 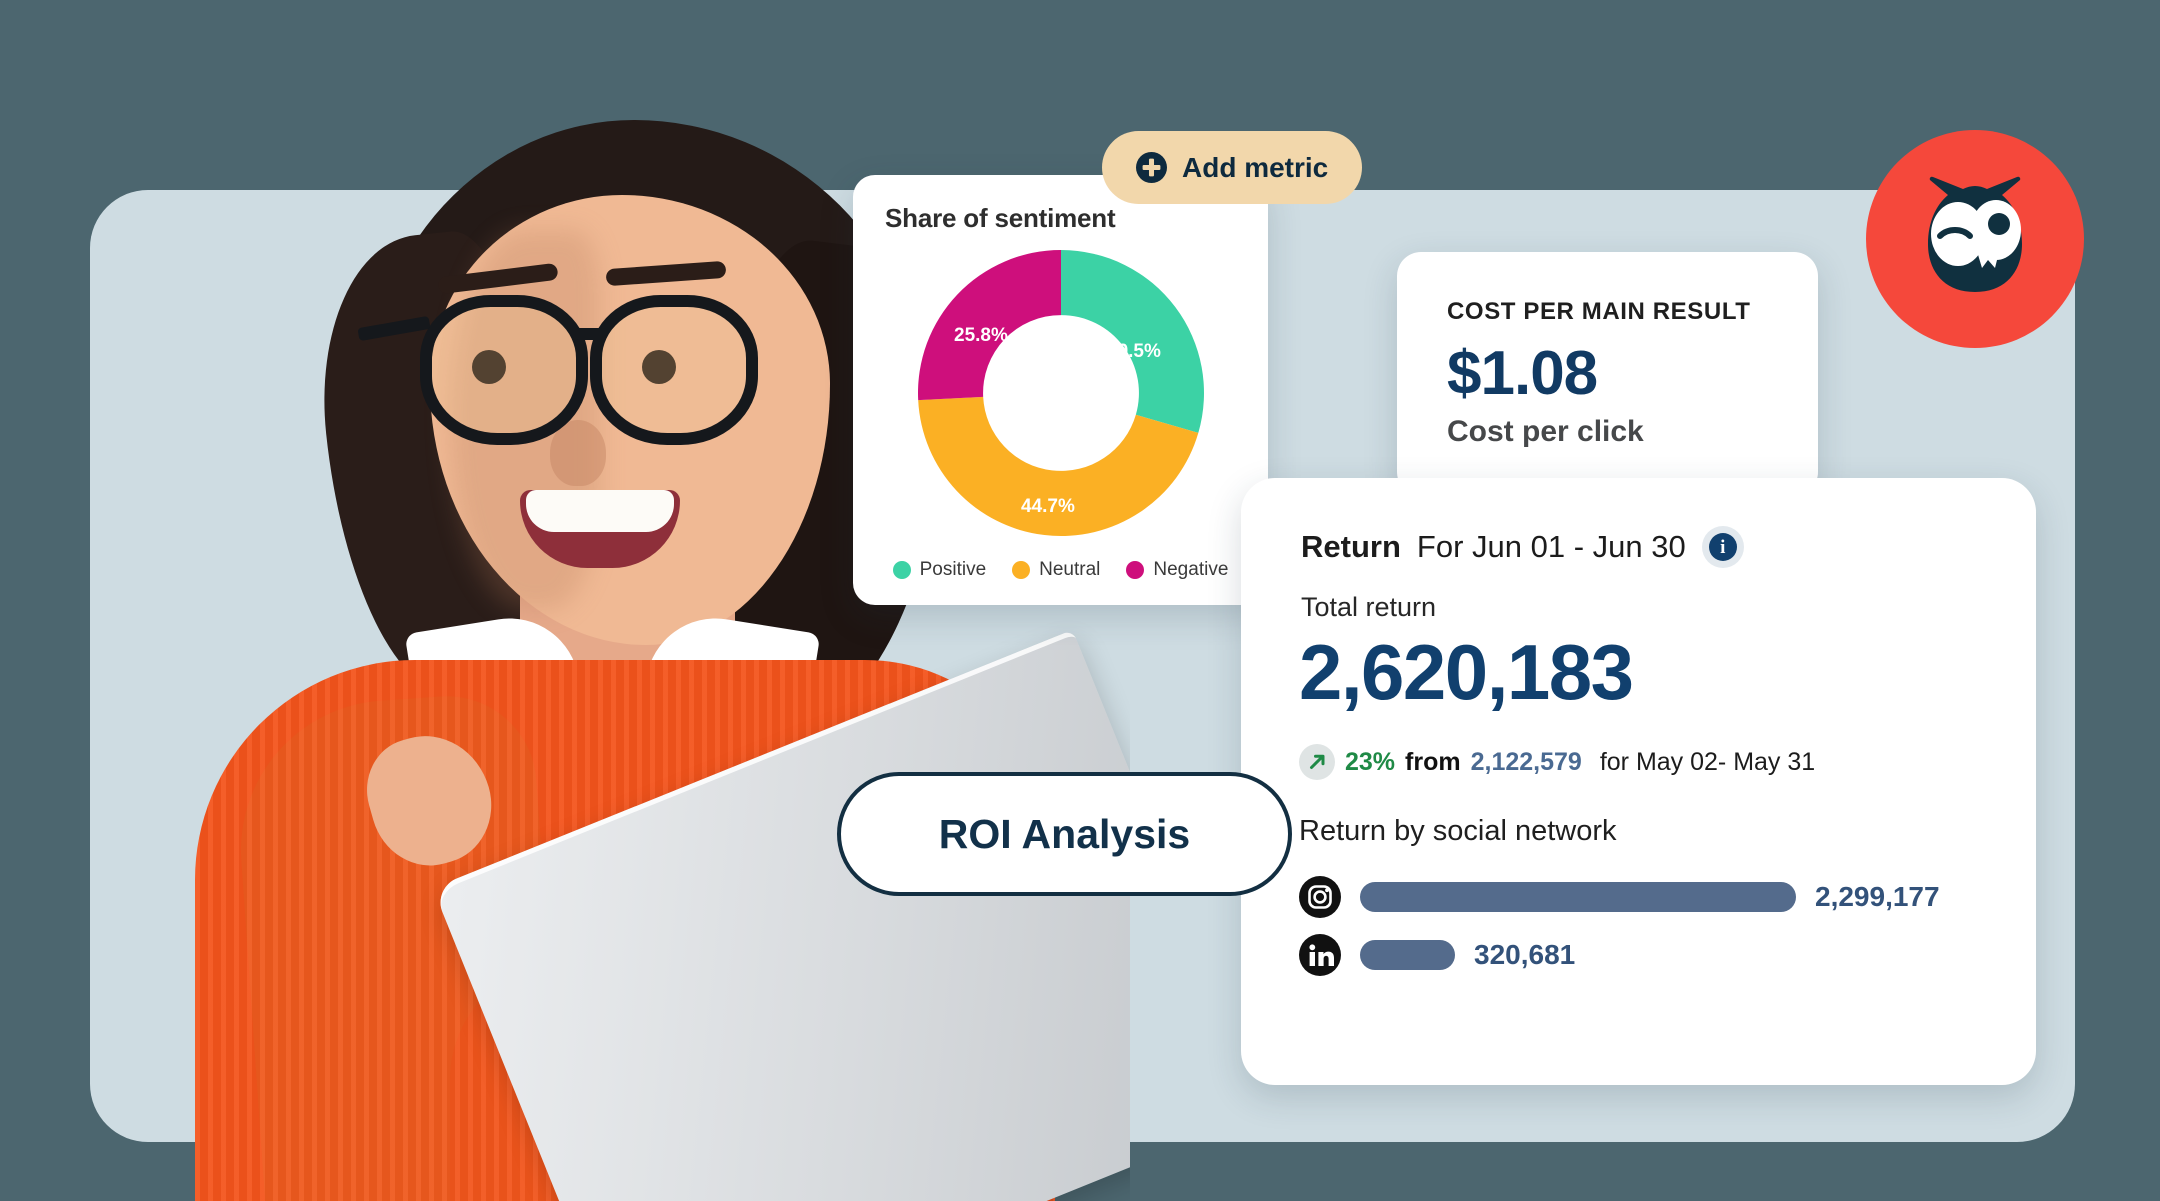 What do you see at coordinates (1458, 831) in the screenshot?
I see `return-by-network-title: Return by social network` at bounding box center [1458, 831].